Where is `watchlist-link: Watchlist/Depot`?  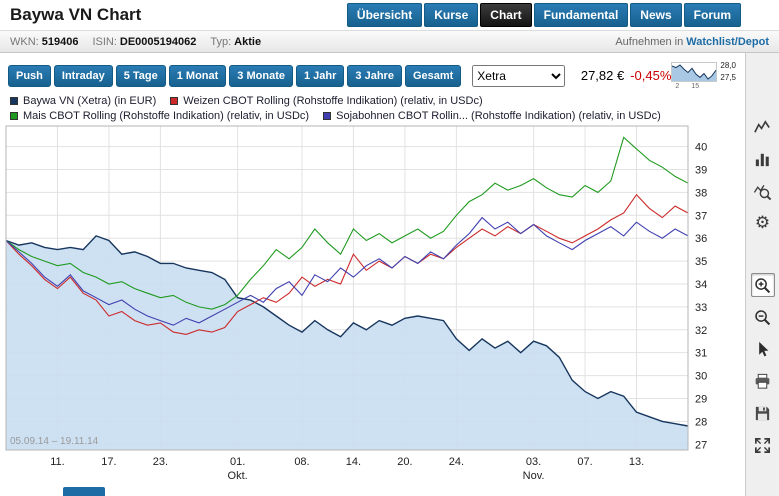 watchlist-link: Watchlist/Depot is located at coordinates (727, 41).